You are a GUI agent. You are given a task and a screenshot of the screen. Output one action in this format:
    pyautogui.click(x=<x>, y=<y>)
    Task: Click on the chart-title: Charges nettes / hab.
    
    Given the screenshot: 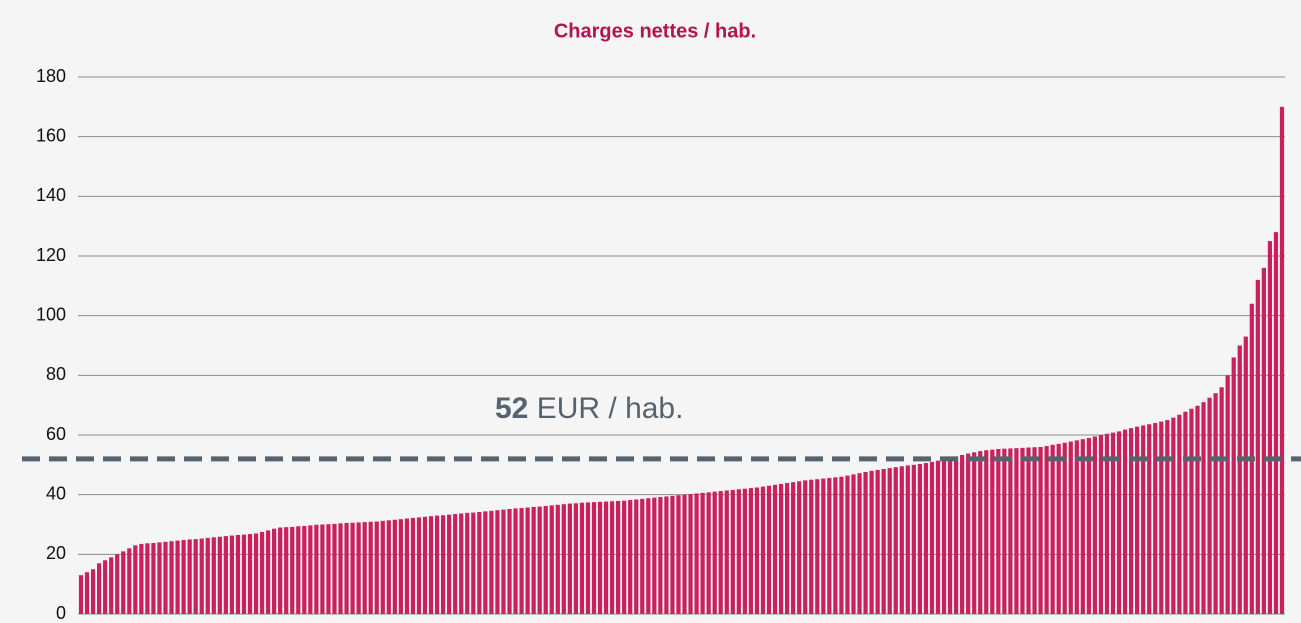 What is the action you would take?
    pyautogui.click(x=655, y=31)
    